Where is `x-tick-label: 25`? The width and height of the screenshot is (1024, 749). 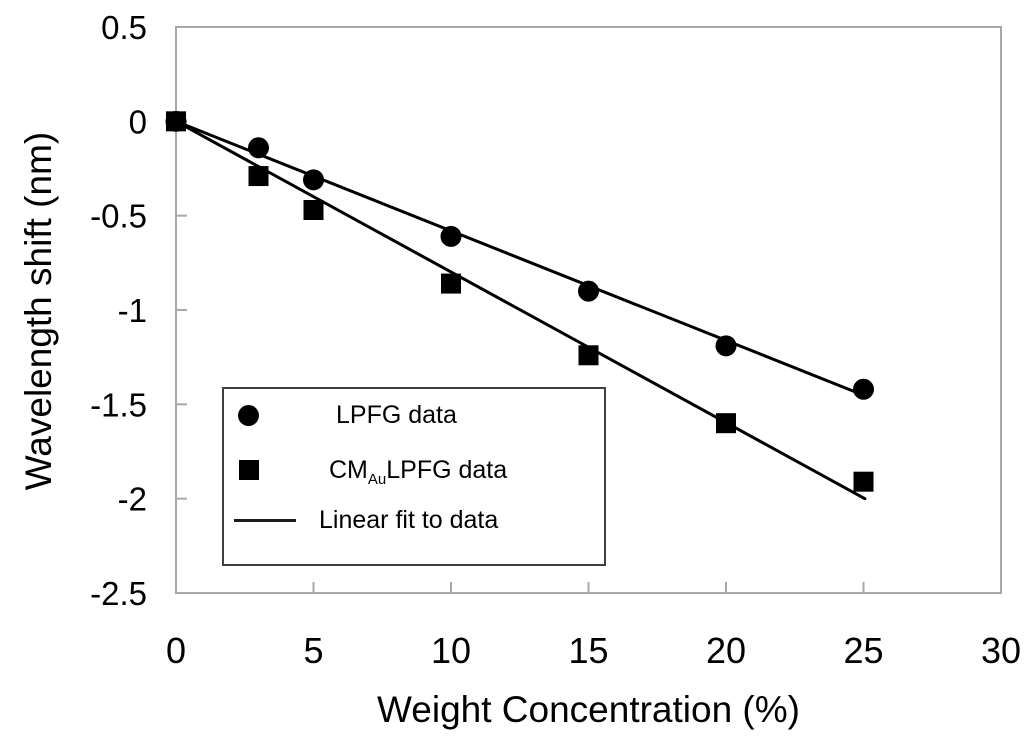 x-tick-label: 25 is located at coordinates (863, 650).